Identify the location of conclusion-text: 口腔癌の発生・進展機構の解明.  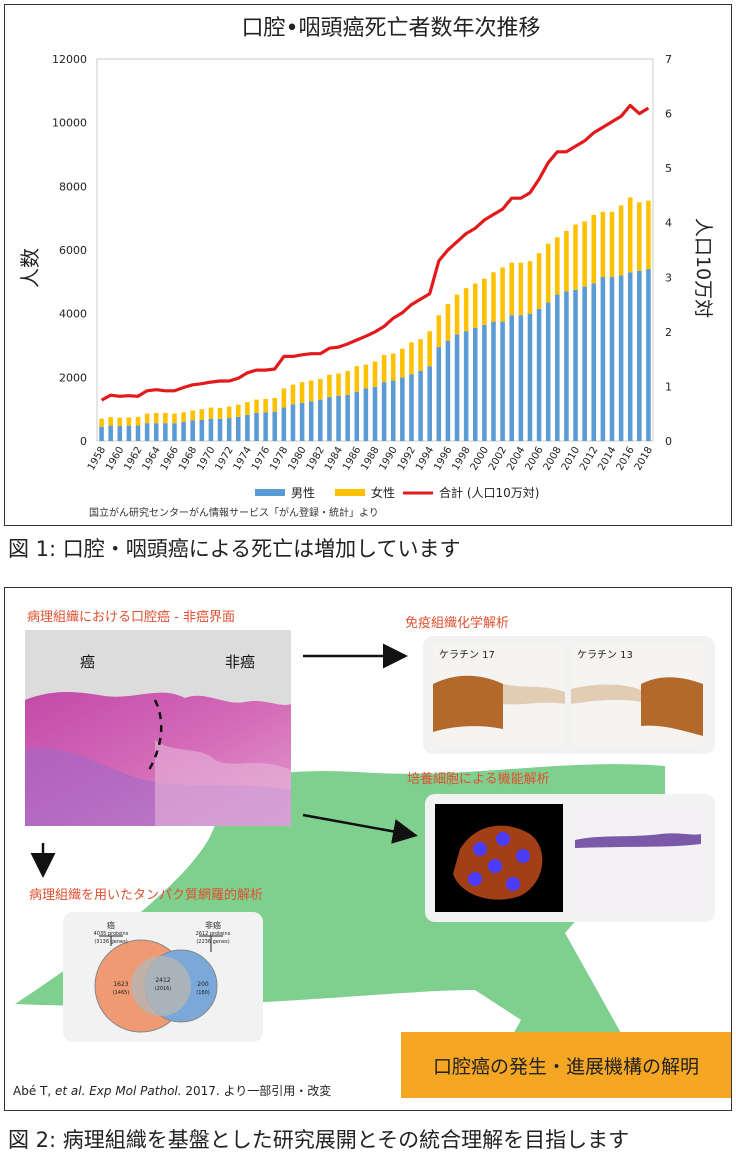
(565, 1066).